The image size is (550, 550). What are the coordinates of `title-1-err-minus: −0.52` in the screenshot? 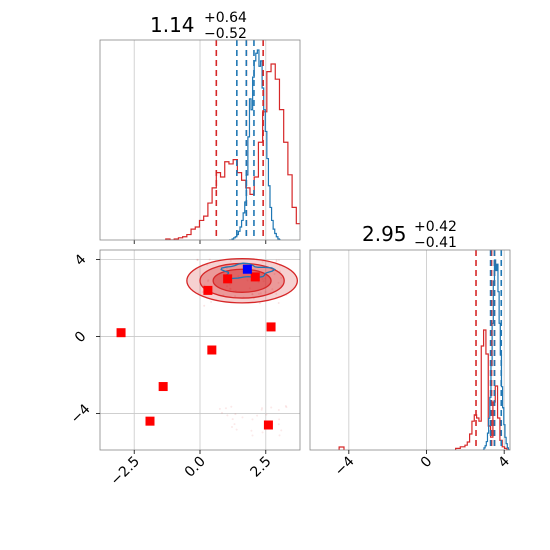 It's located at (225, 34).